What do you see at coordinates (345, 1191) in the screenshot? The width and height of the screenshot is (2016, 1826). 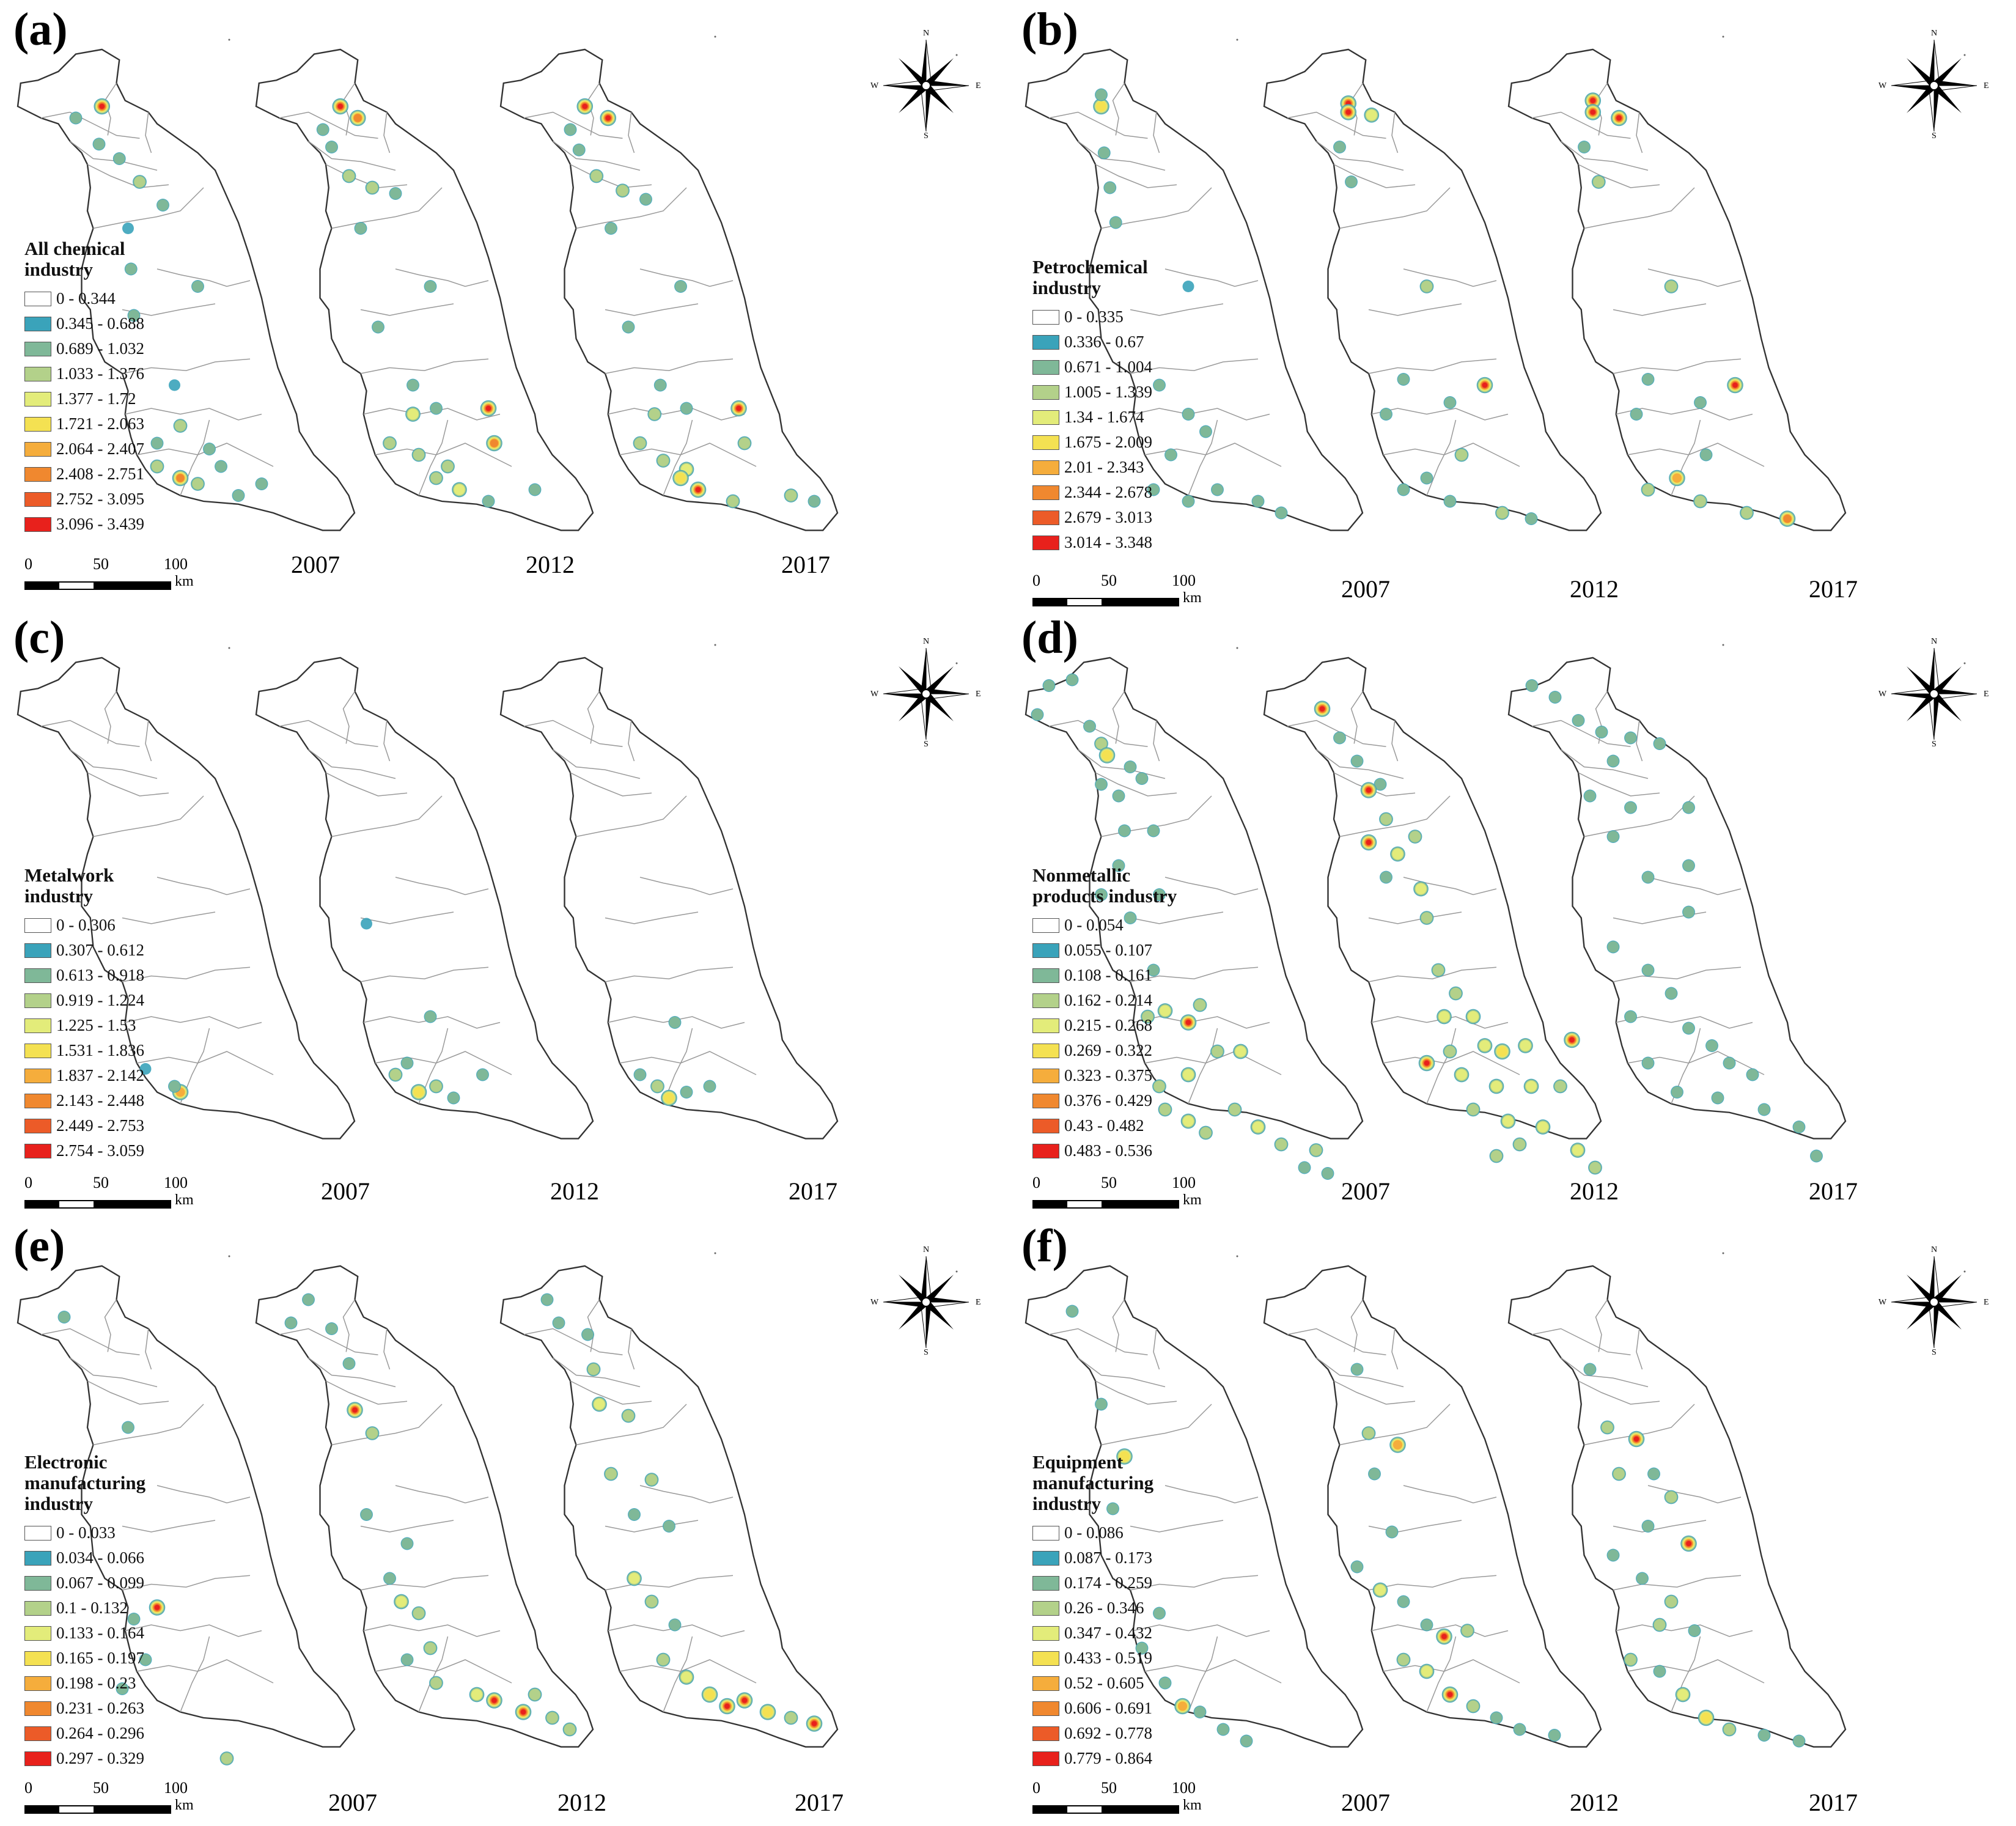 I see `year-label-2007: 2007` at bounding box center [345, 1191].